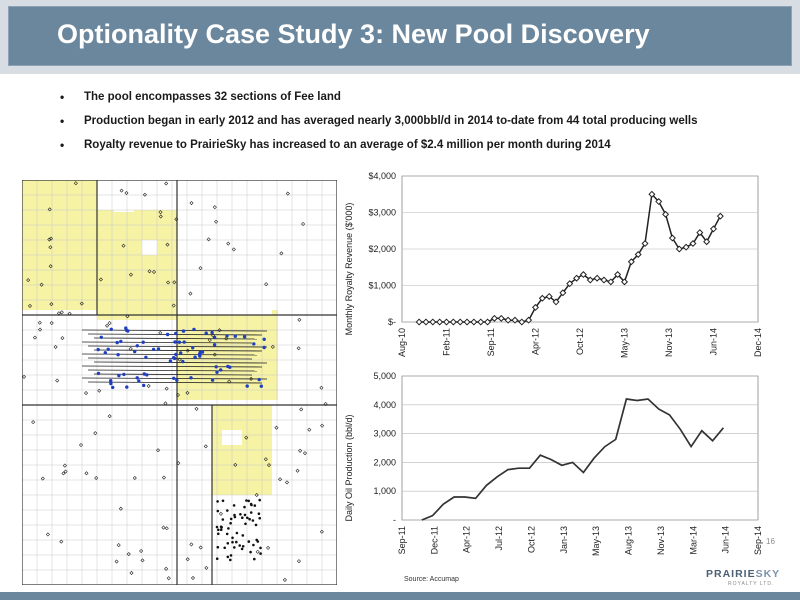  I want to click on plot-area, so click(580, 448).